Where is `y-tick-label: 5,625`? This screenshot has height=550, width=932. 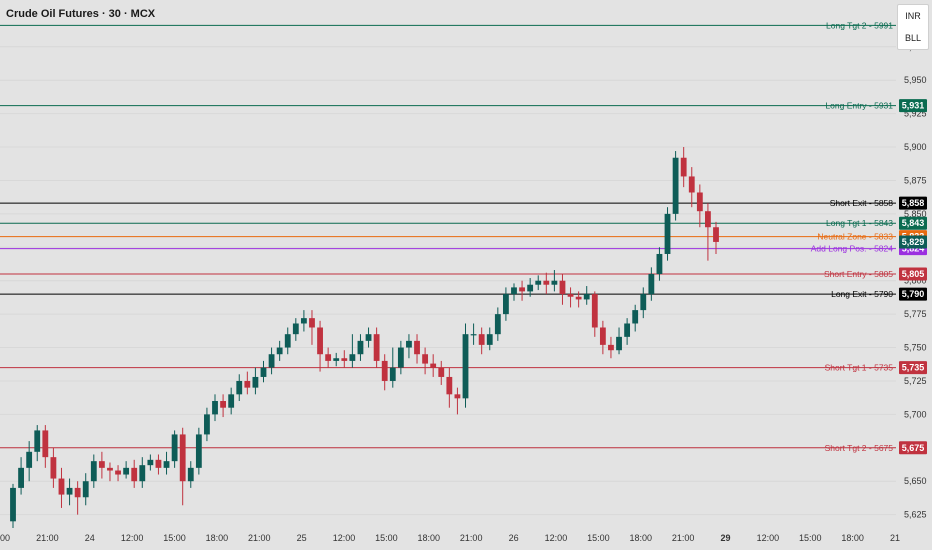
y-tick-label: 5,625 is located at coordinates (915, 515).